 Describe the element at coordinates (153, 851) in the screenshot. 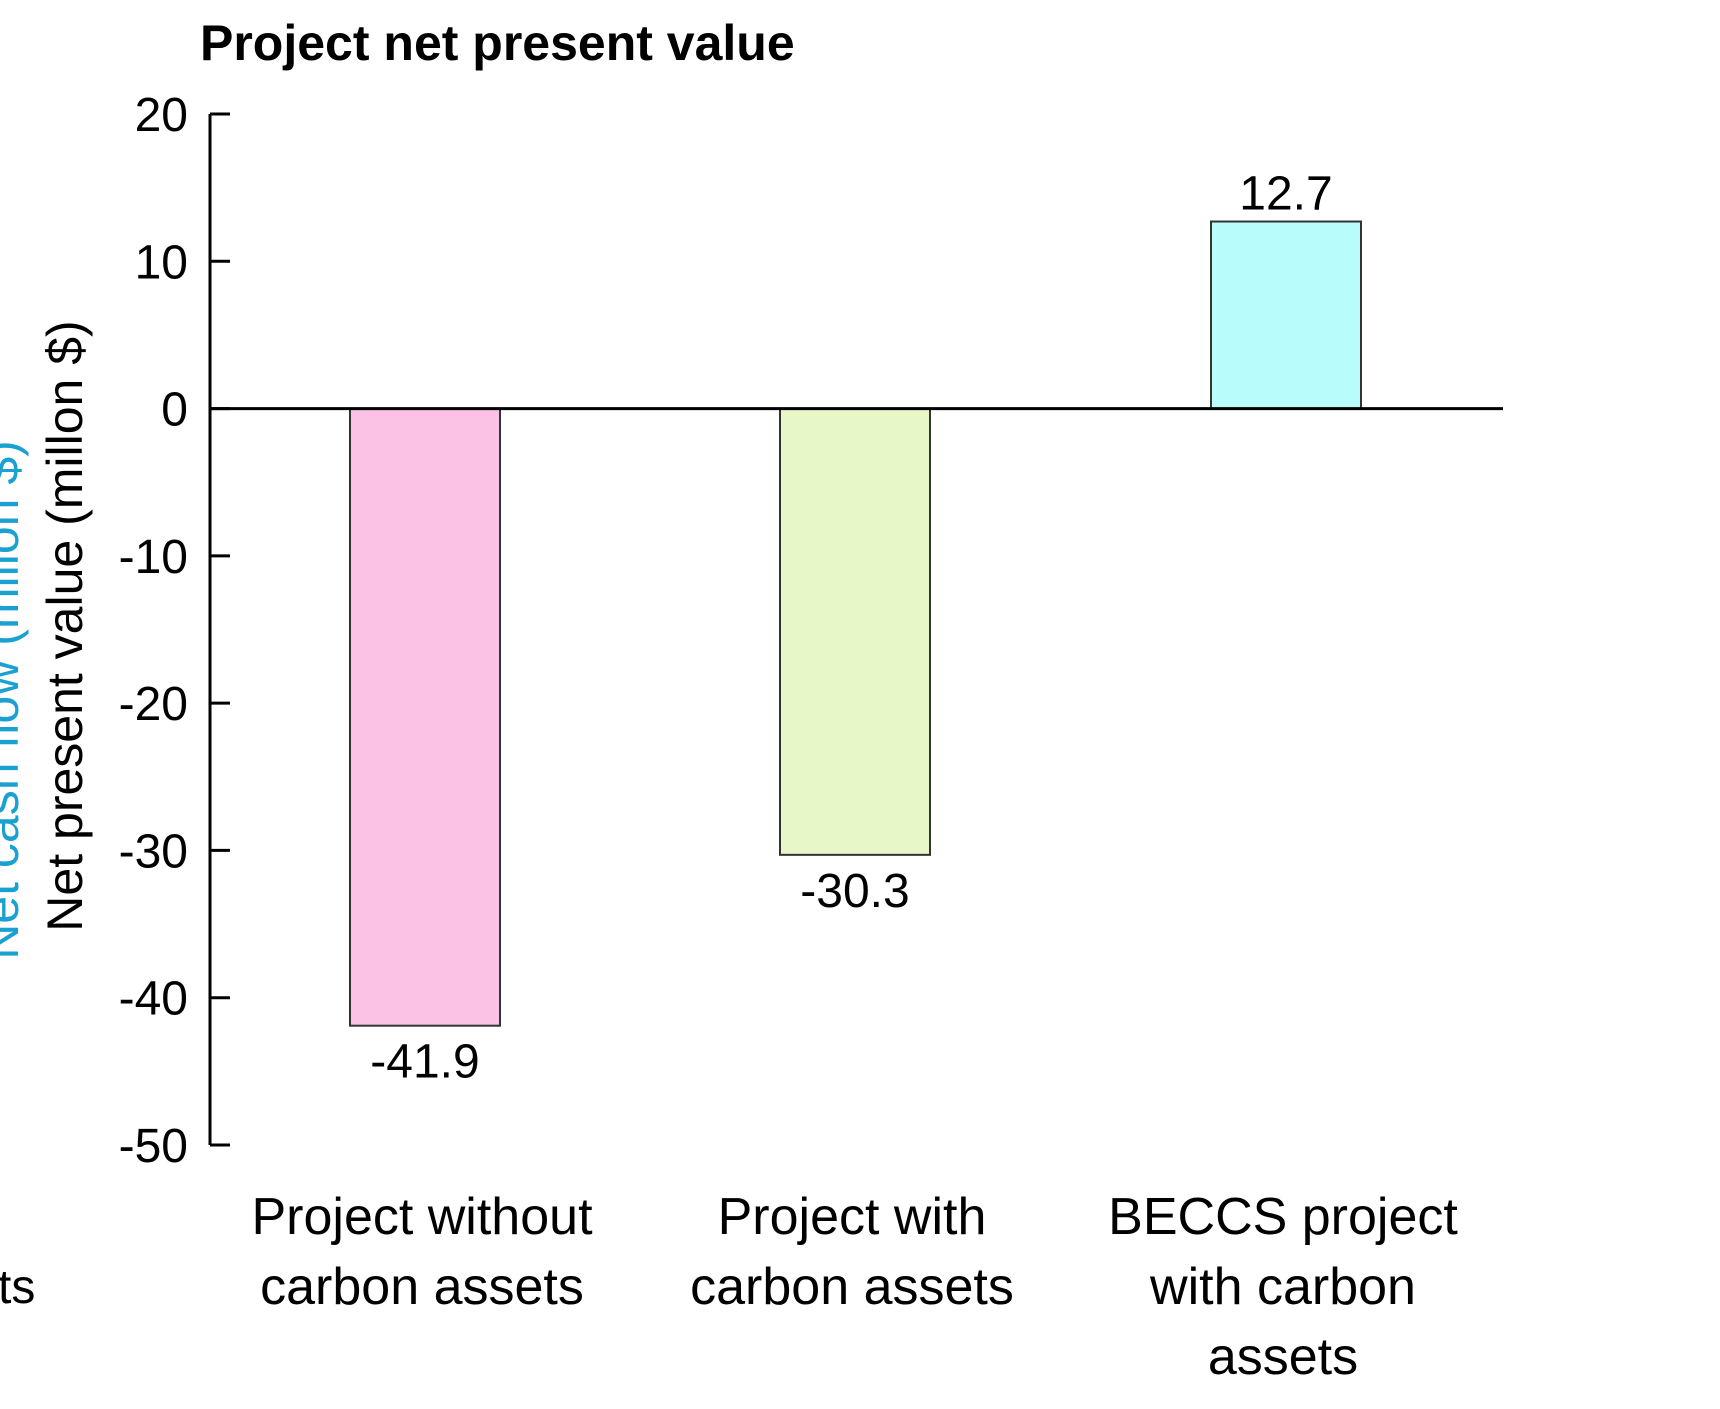

I see `y-tick-label: -30` at that location.